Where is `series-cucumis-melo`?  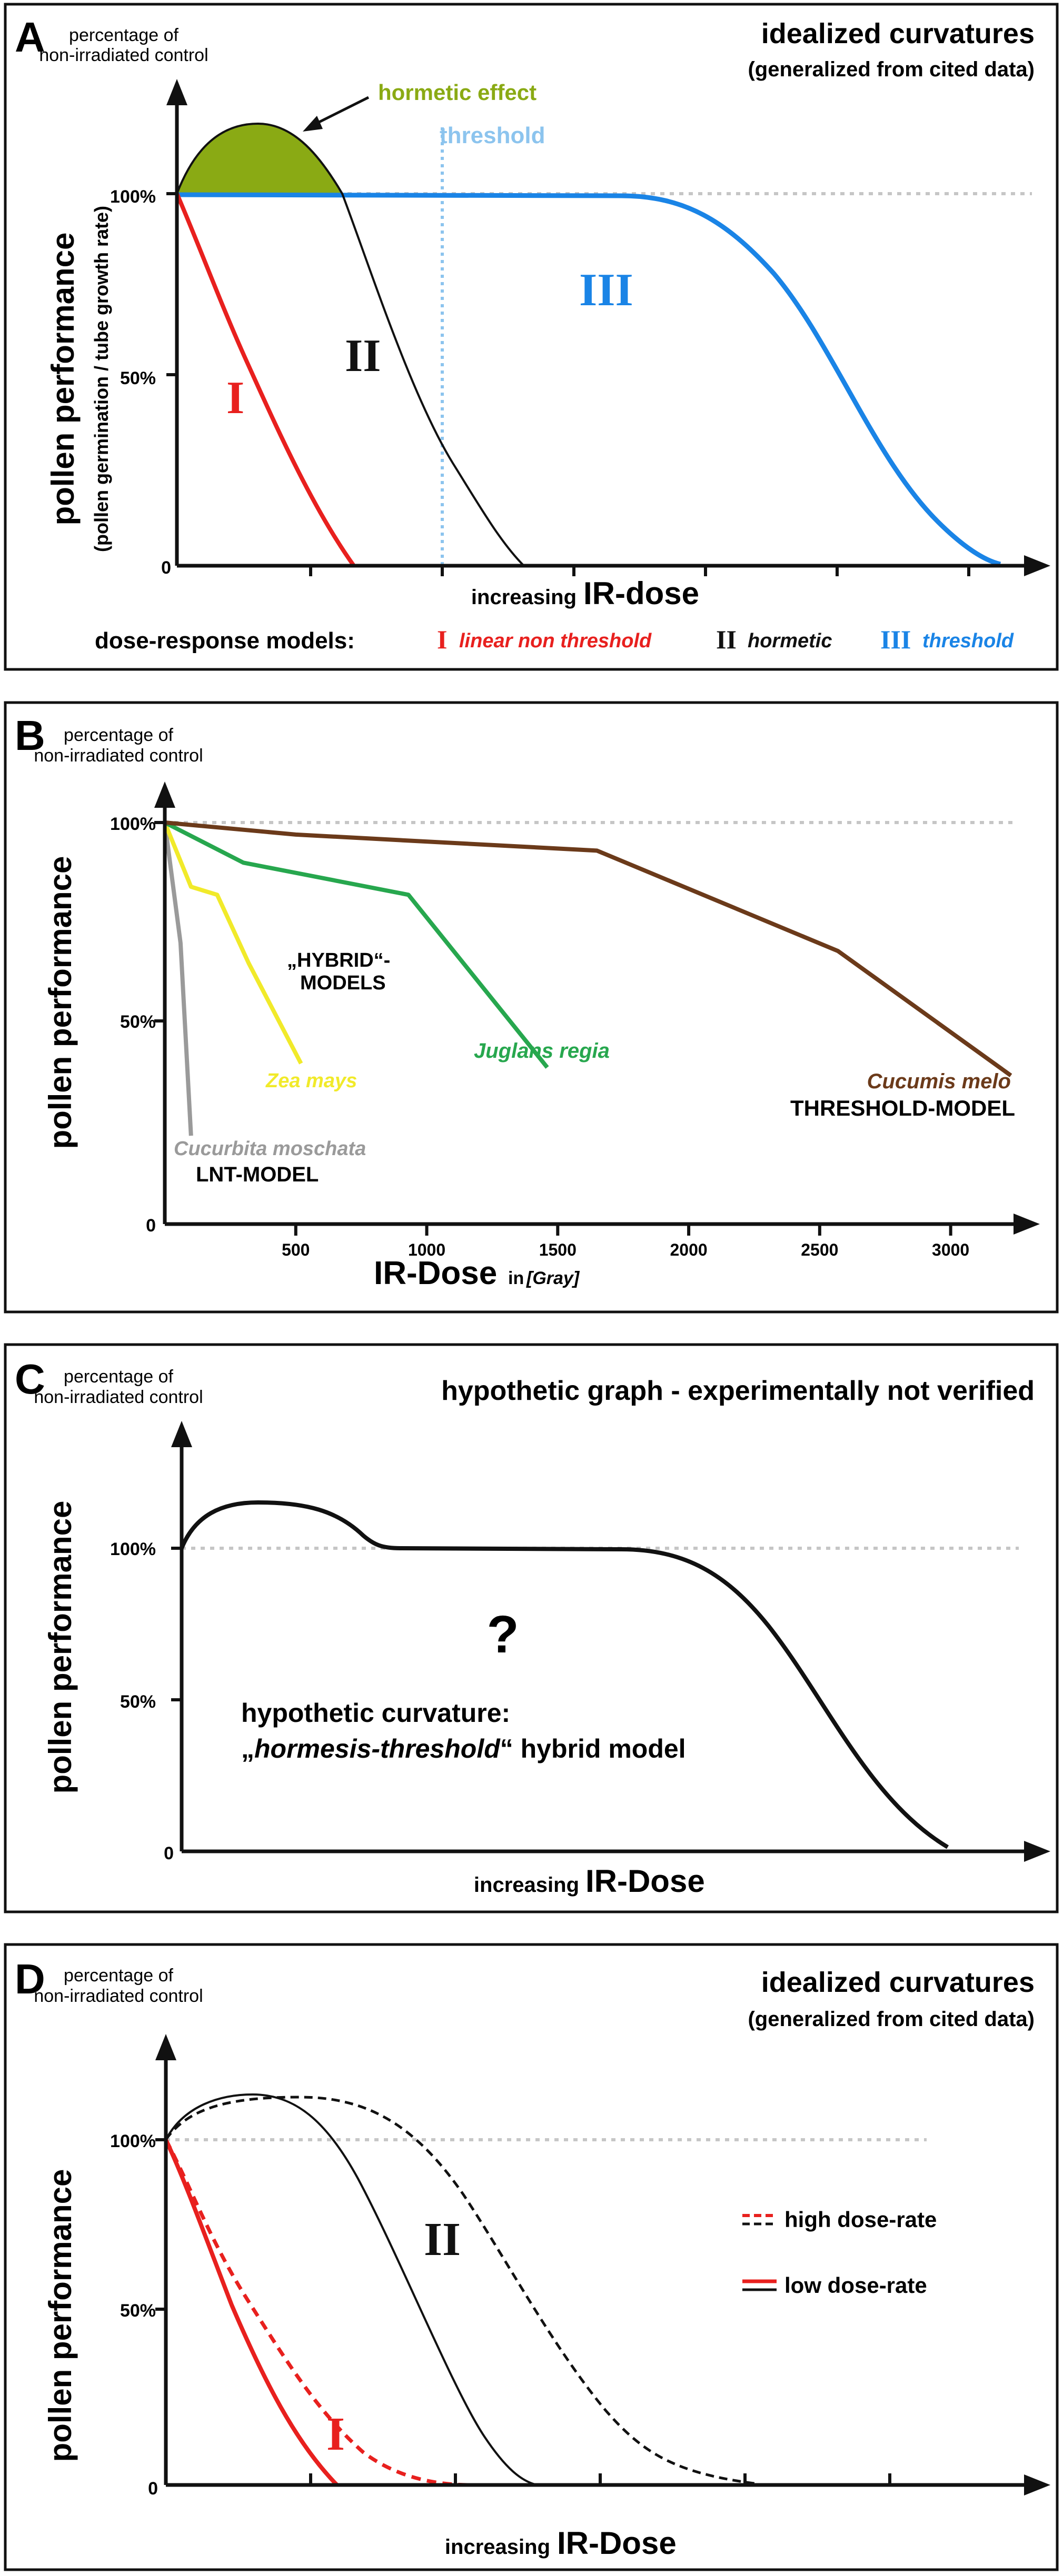 series-cucumis-melo is located at coordinates (588, 949).